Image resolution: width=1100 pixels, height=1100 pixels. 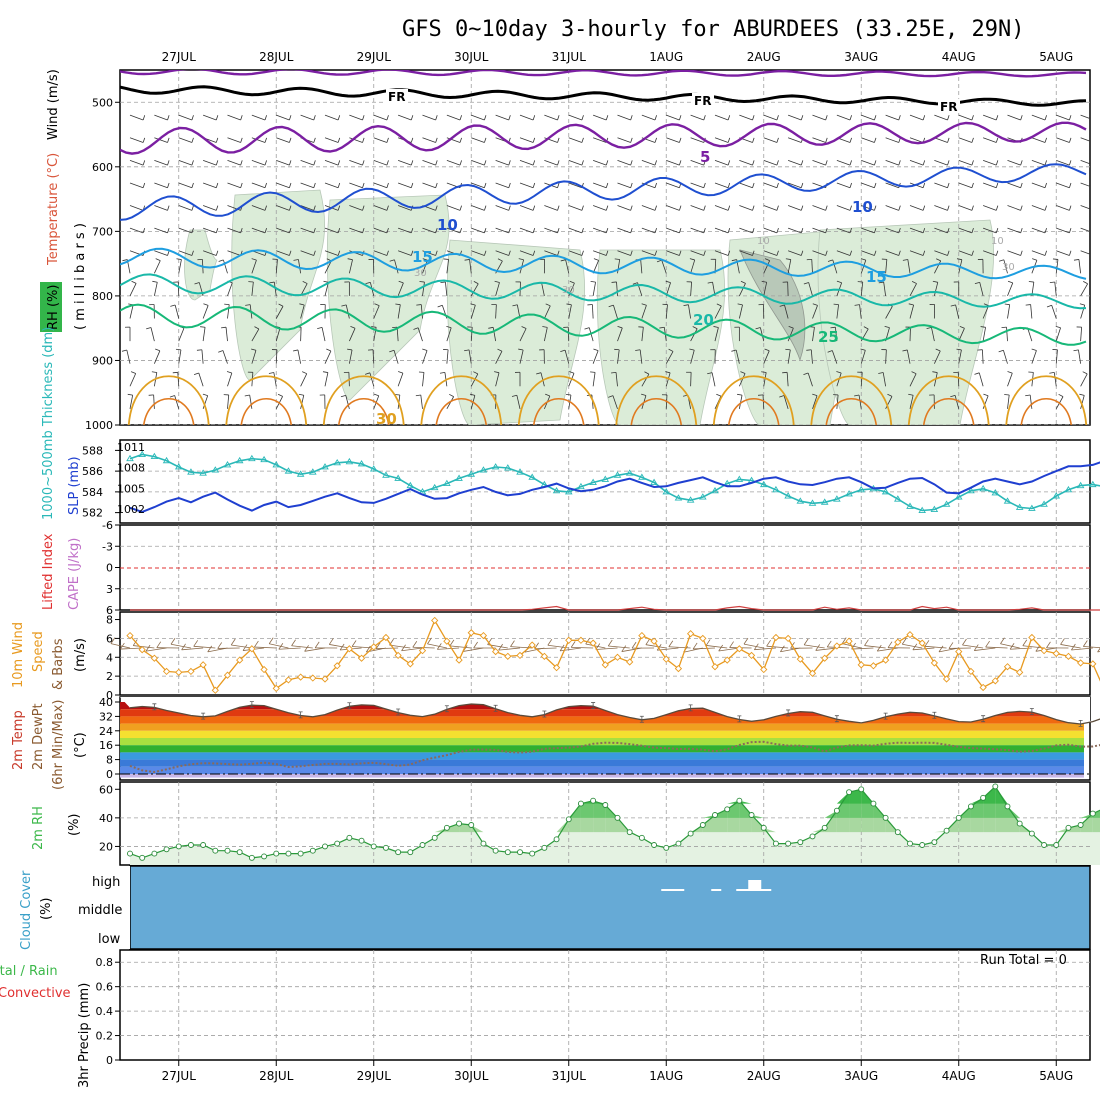 What do you see at coordinates (569, 57) in the screenshot?
I see `top-date-31JUL: 31JUL` at bounding box center [569, 57].